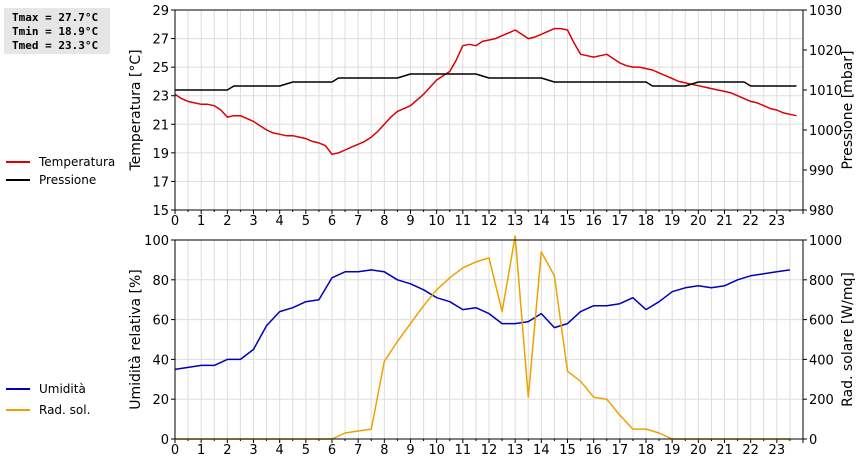 The width and height of the screenshot is (860, 460). What do you see at coordinates (68, 180) in the screenshot?
I see `legend-label-pressione: Pressione` at bounding box center [68, 180].